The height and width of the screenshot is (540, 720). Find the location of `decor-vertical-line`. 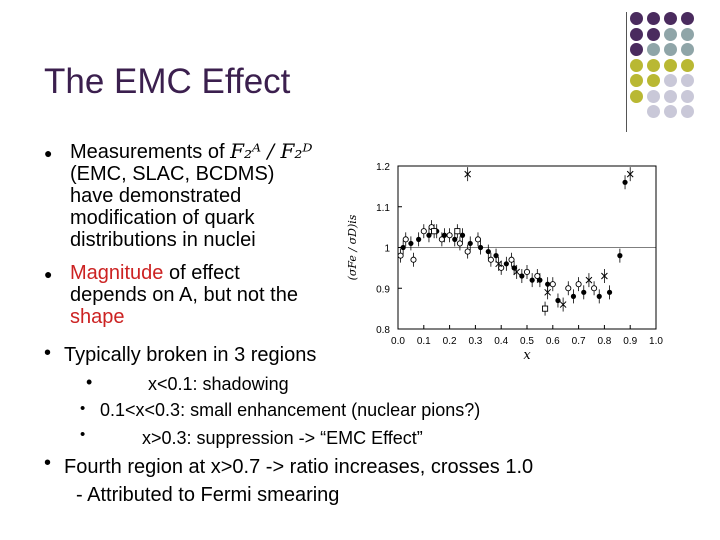

decor-vertical-line is located at coordinates (626, 72).